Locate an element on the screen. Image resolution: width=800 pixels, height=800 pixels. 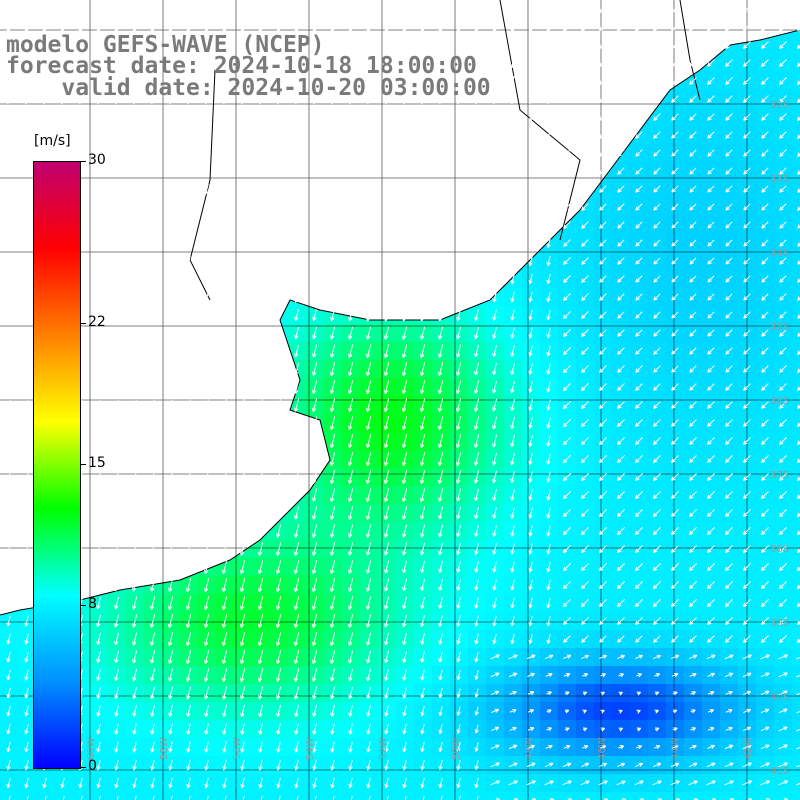
longitude-label: 42W is located at coordinates (748, 748).